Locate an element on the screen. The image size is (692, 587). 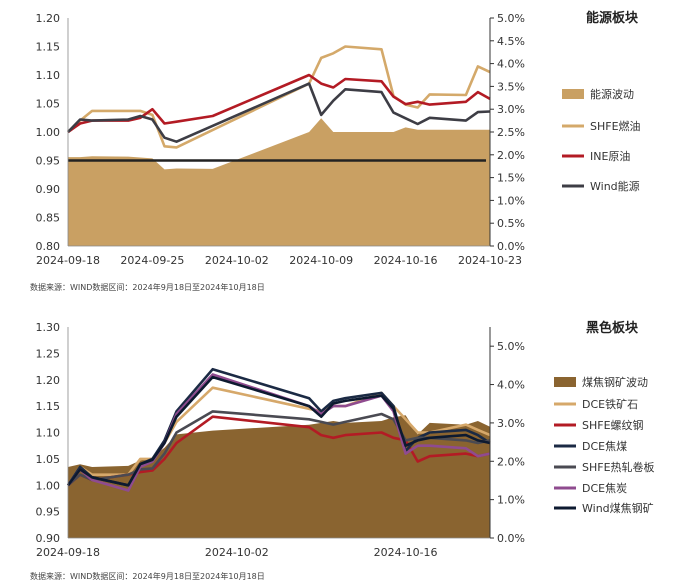
legend-item: INE原油 is located at coordinates (596, 156).